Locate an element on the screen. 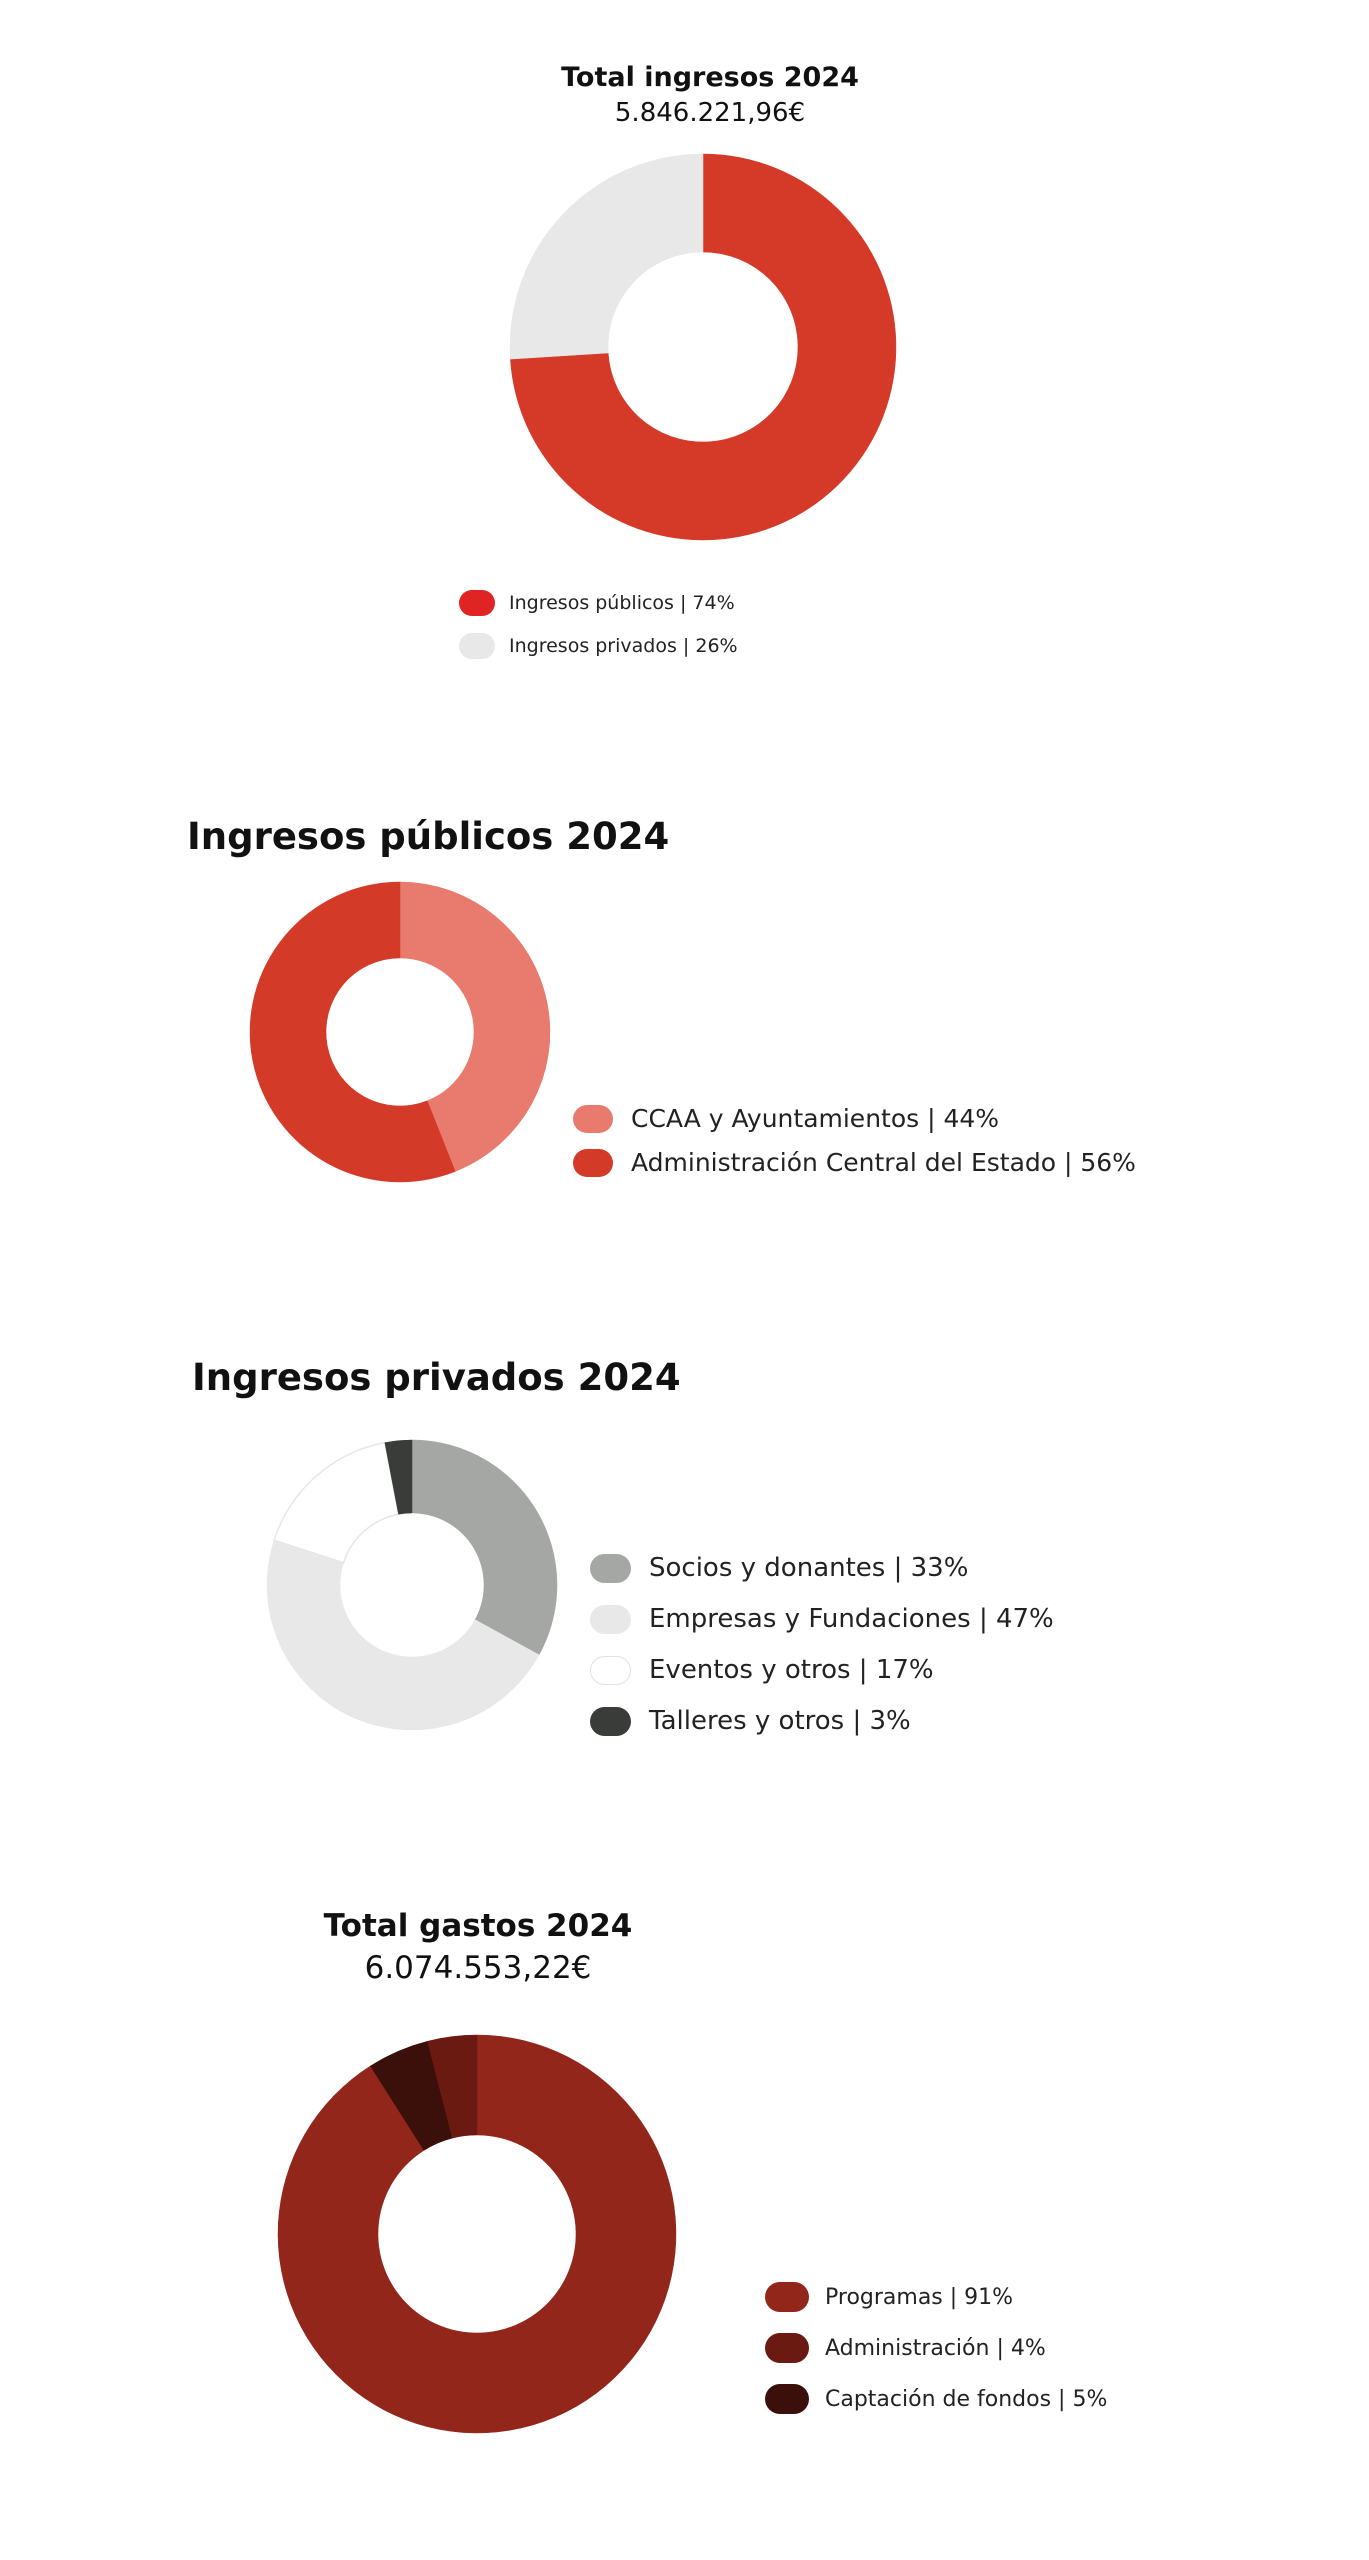  chart1-legend-item-1: Ingresos públicos | 74% is located at coordinates (597, 603).